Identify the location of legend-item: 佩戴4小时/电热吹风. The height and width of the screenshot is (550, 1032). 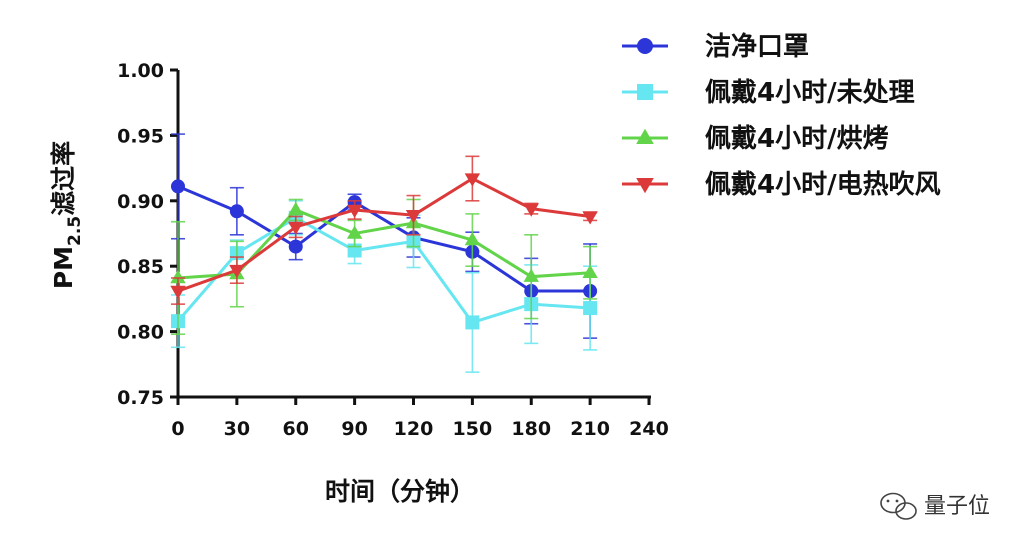
(781, 184).